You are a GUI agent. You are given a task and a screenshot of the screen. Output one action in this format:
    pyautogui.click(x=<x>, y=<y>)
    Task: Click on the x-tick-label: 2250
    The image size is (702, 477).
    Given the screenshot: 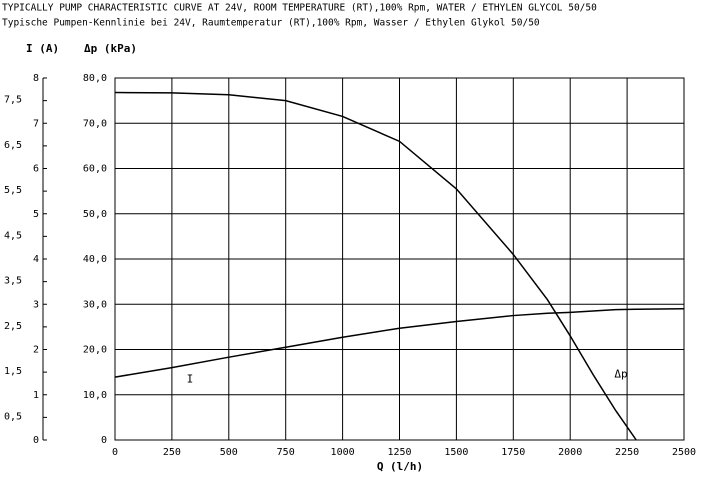 What is the action you would take?
    pyautogui.click(x=627, y=452)
    